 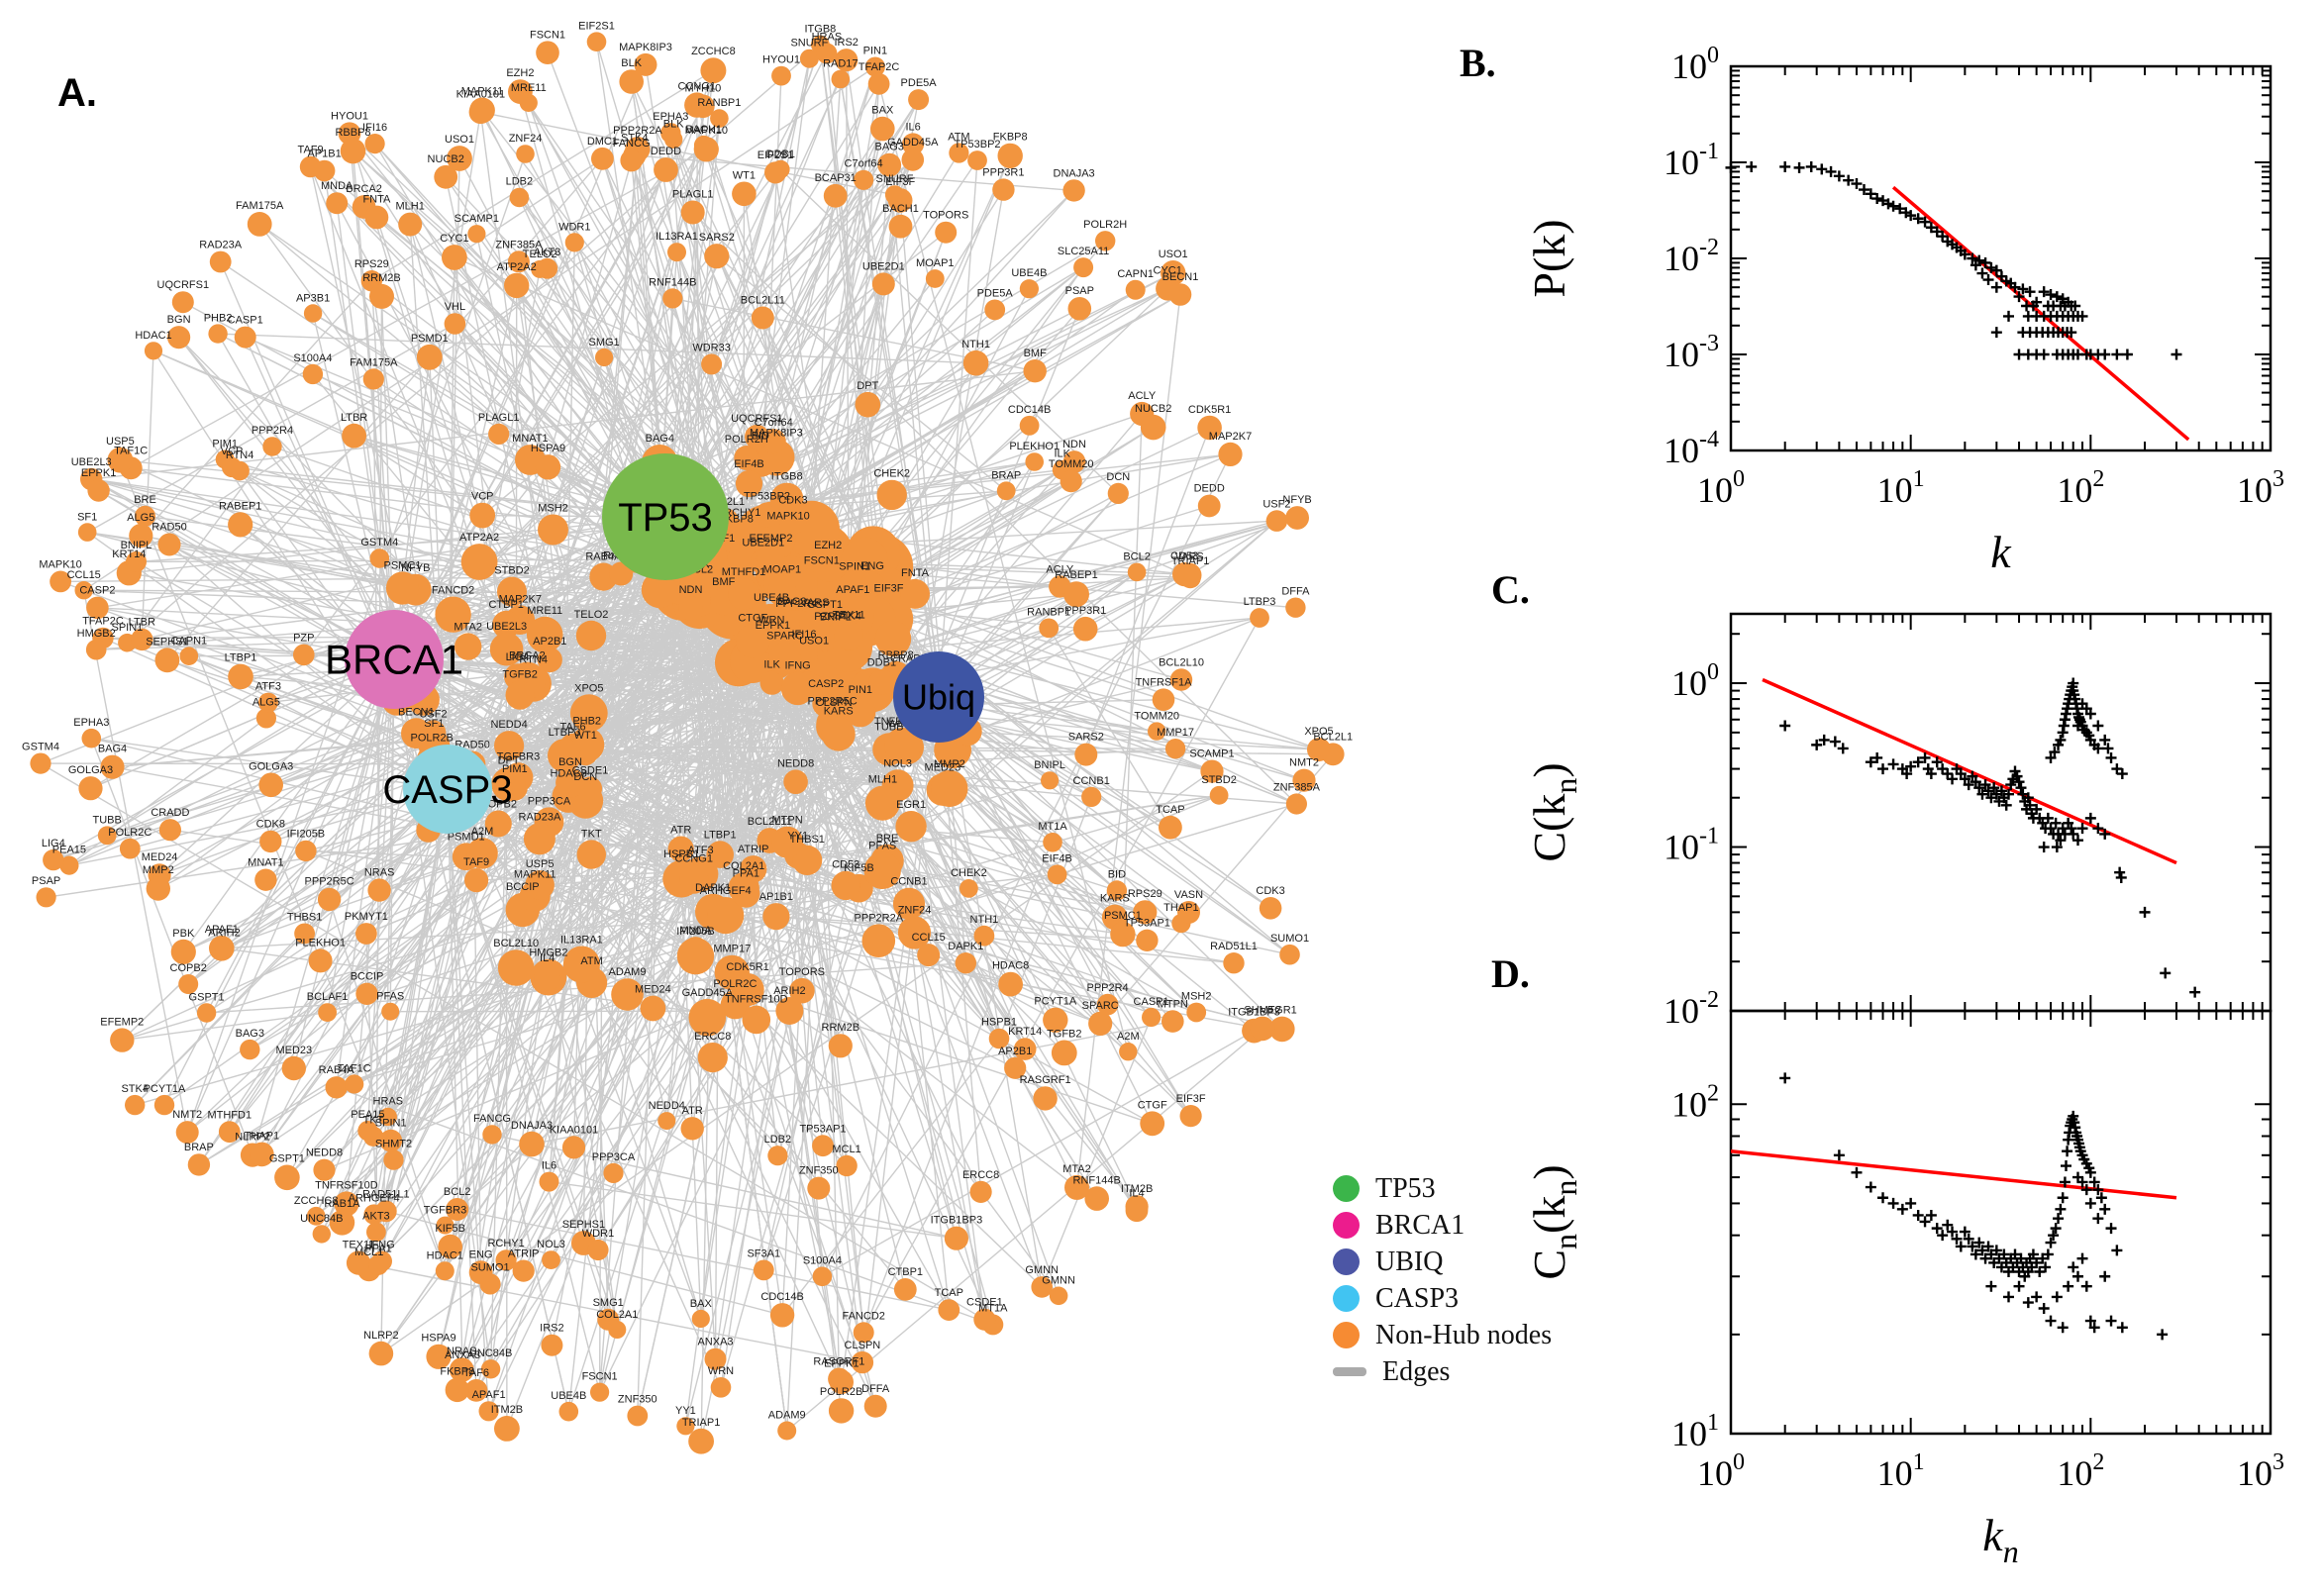 What do you see at coordinates (430, 339) in the screenshot?
I see `gene-label: PSMD1` at bounding box center [430, 339].